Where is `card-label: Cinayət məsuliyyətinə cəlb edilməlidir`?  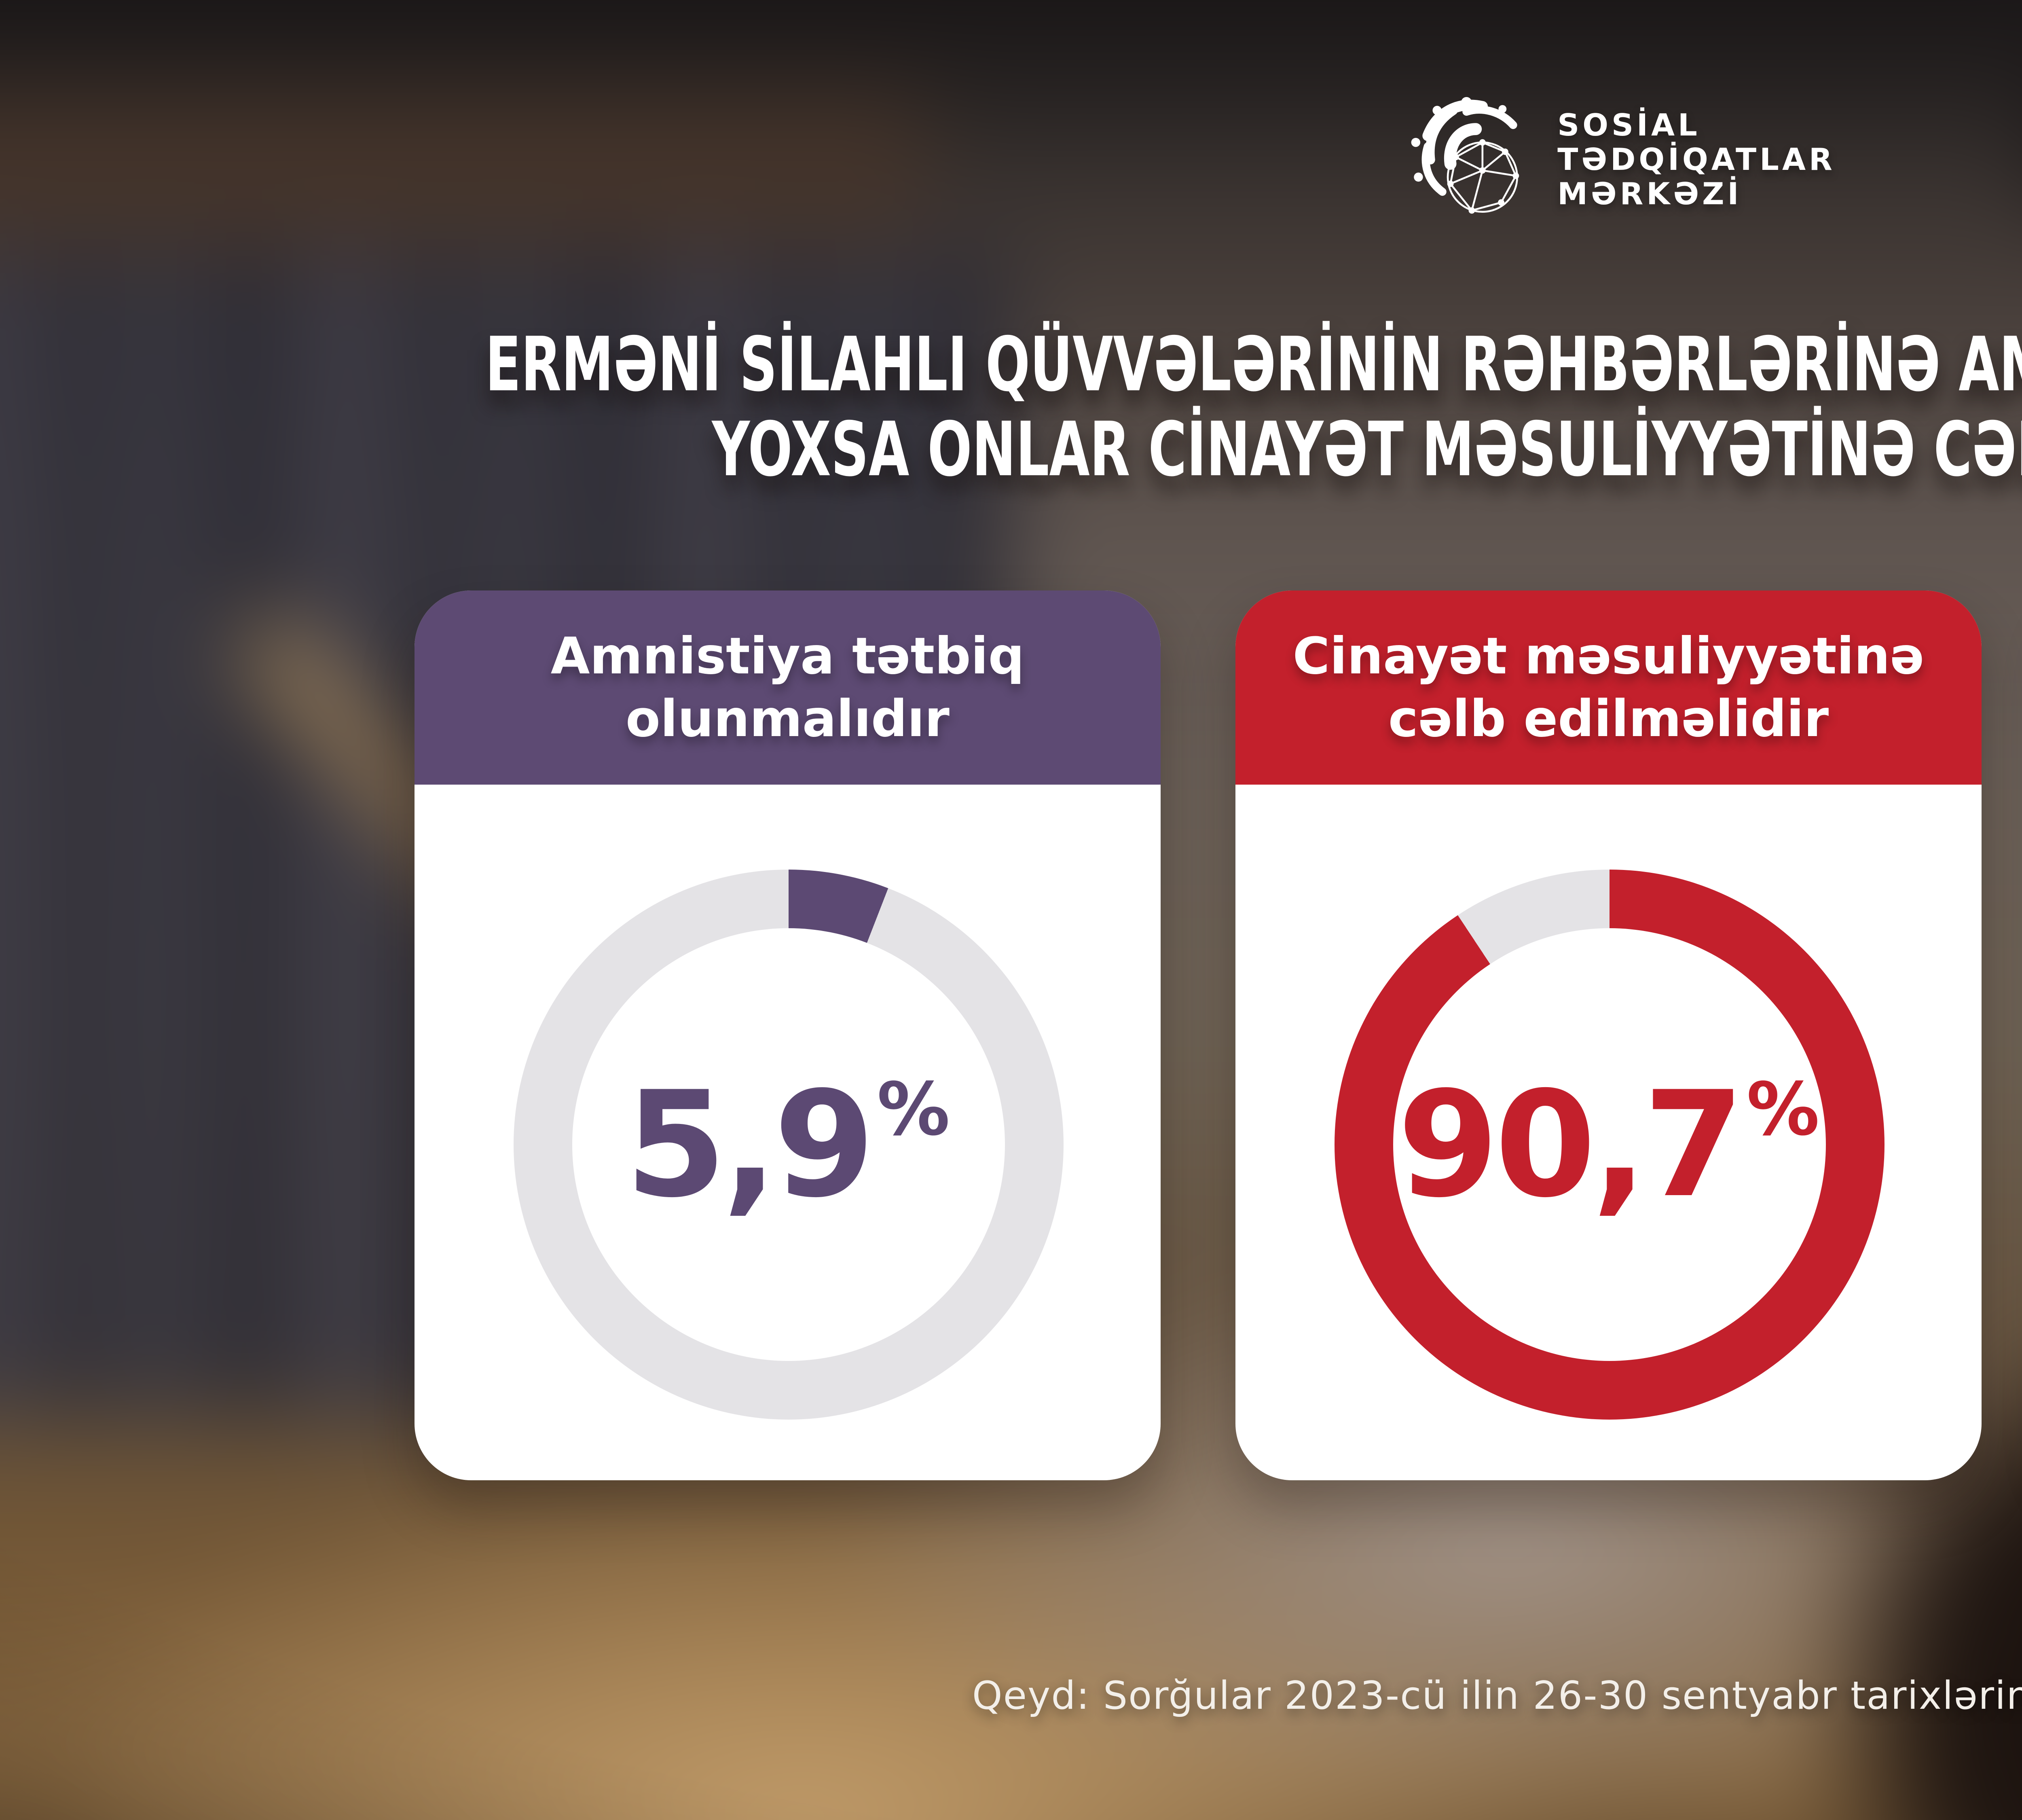
card-label: Cinayət məsuliyyətinə cəlb edilməlidir is located at coordinates (1608, 688).